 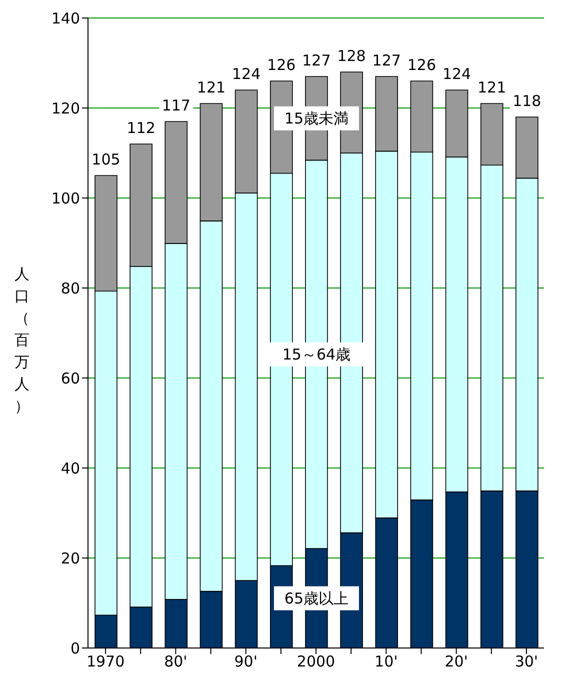 I want to click on y-tick-label: 40, so click(x=70, y=468).